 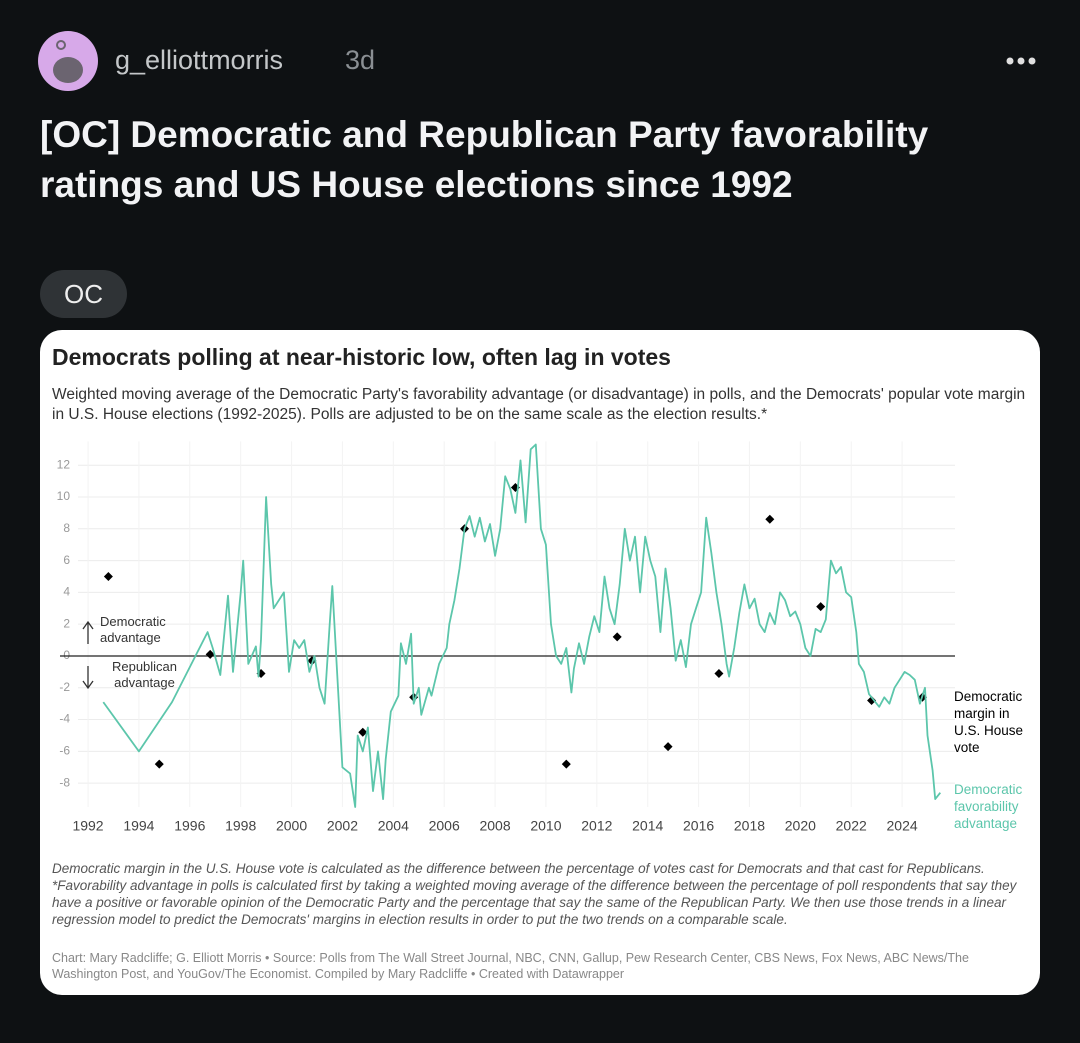 What do you see at coordinates (66, 623) in the screenshot?
I see `y-tick-label: 2` at bounding box center [66, 623].